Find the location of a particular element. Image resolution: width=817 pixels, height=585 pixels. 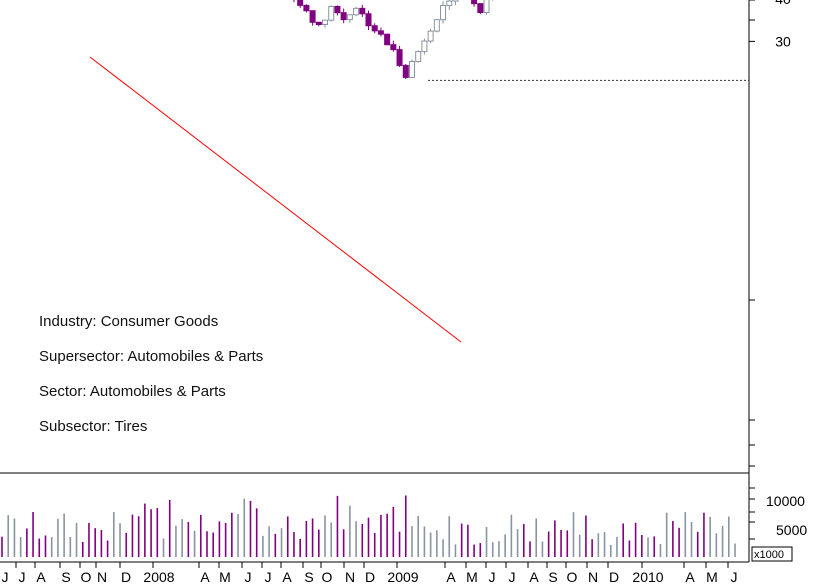

month-axis: J J A S O N D 2008 A M J J A S O N D 2009 A M J J A S O N D 2010 A M J is located at coordinates (370, 573).